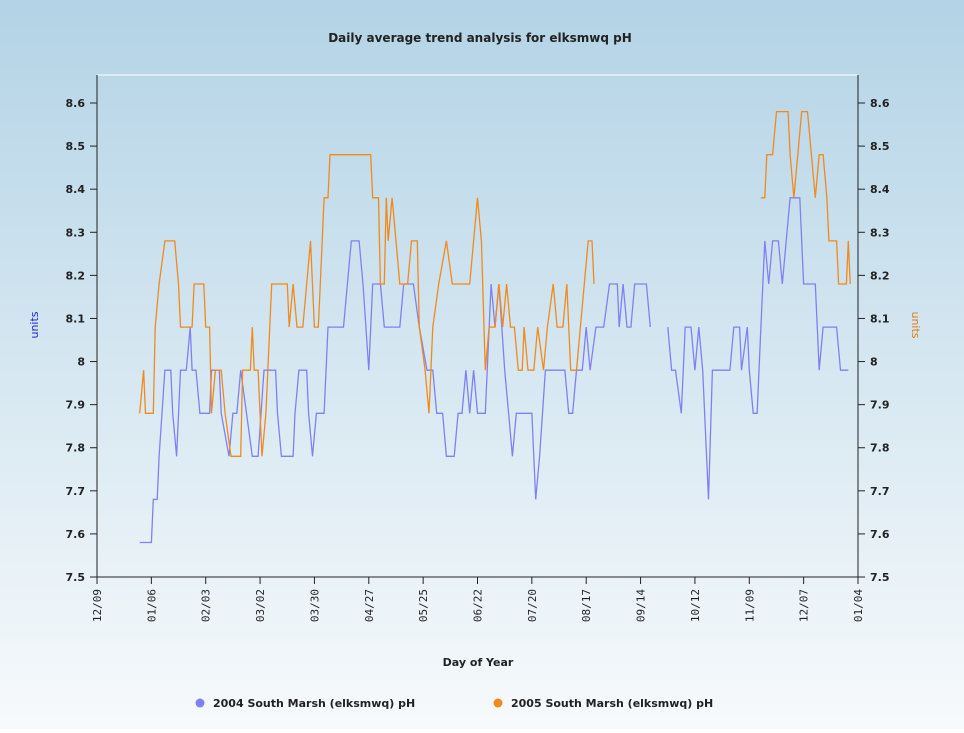 The height and width of the screenshot is (733, 964). What do you see at coordinates (76, 146) in the screenshot?
I see `y-tick-label: 8.5` at bounding box center [76, 146].